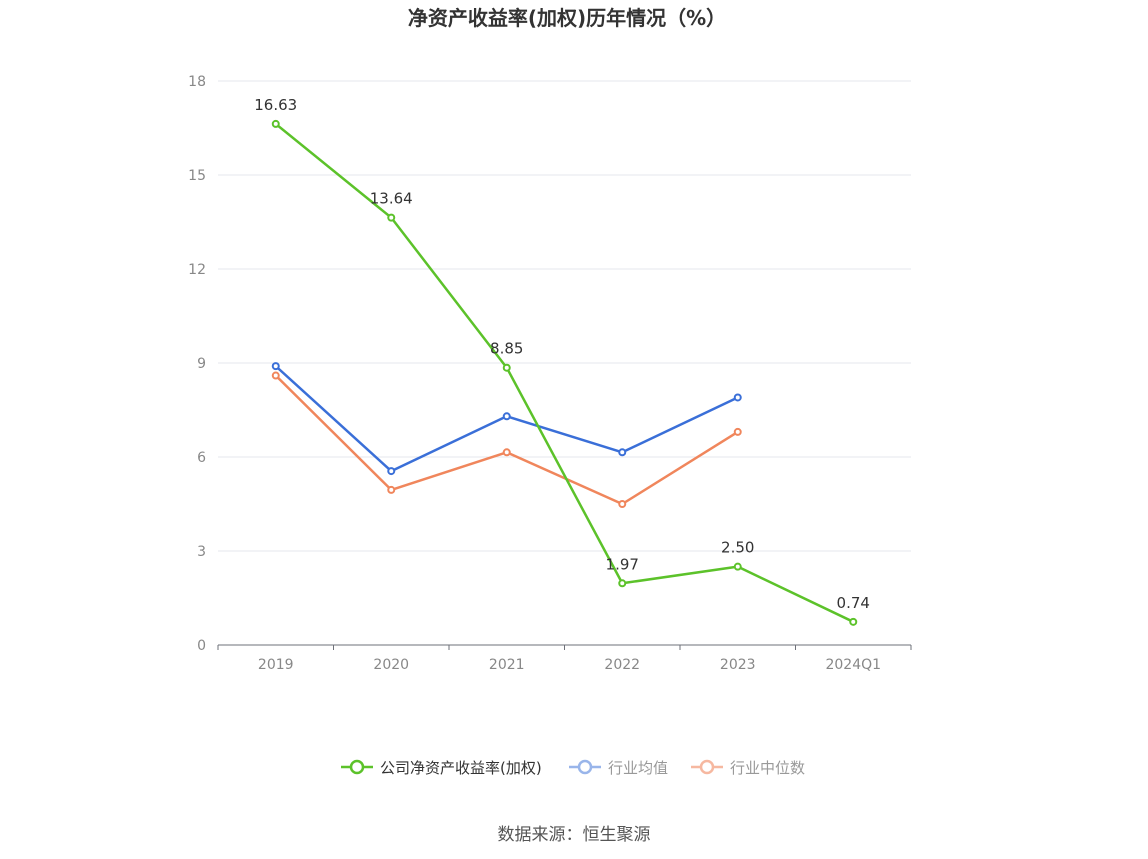 This screenshot has width=1148, height=859. What do you see at coordinates (201, 458) in the screenshot?
I see `y-tick-label: 6` at bounding box center [201, 458].